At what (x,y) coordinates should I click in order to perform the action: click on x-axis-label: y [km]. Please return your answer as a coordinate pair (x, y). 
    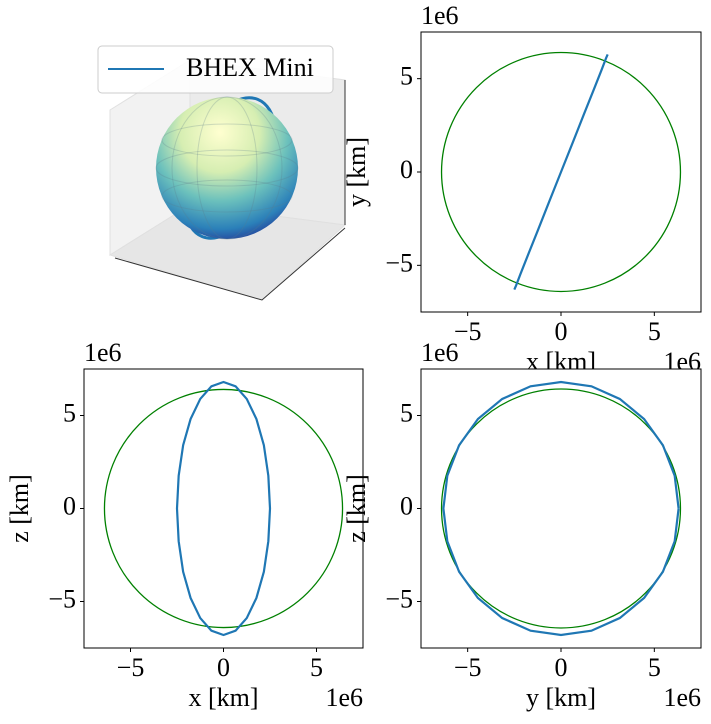
    Looking at the image, I should click on (561, 697).